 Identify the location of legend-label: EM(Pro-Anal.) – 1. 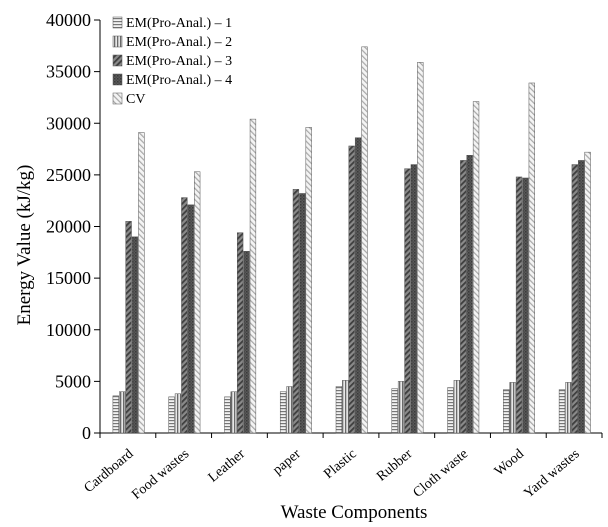
(179, 23).